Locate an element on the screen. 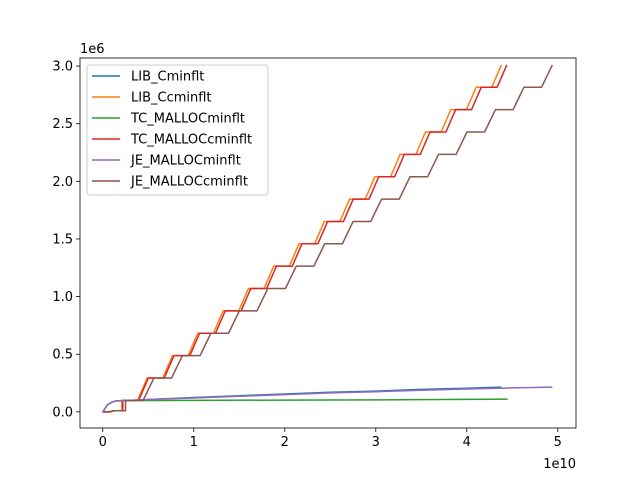  x-tick-label: 0 is located at coordinates (103, 442).